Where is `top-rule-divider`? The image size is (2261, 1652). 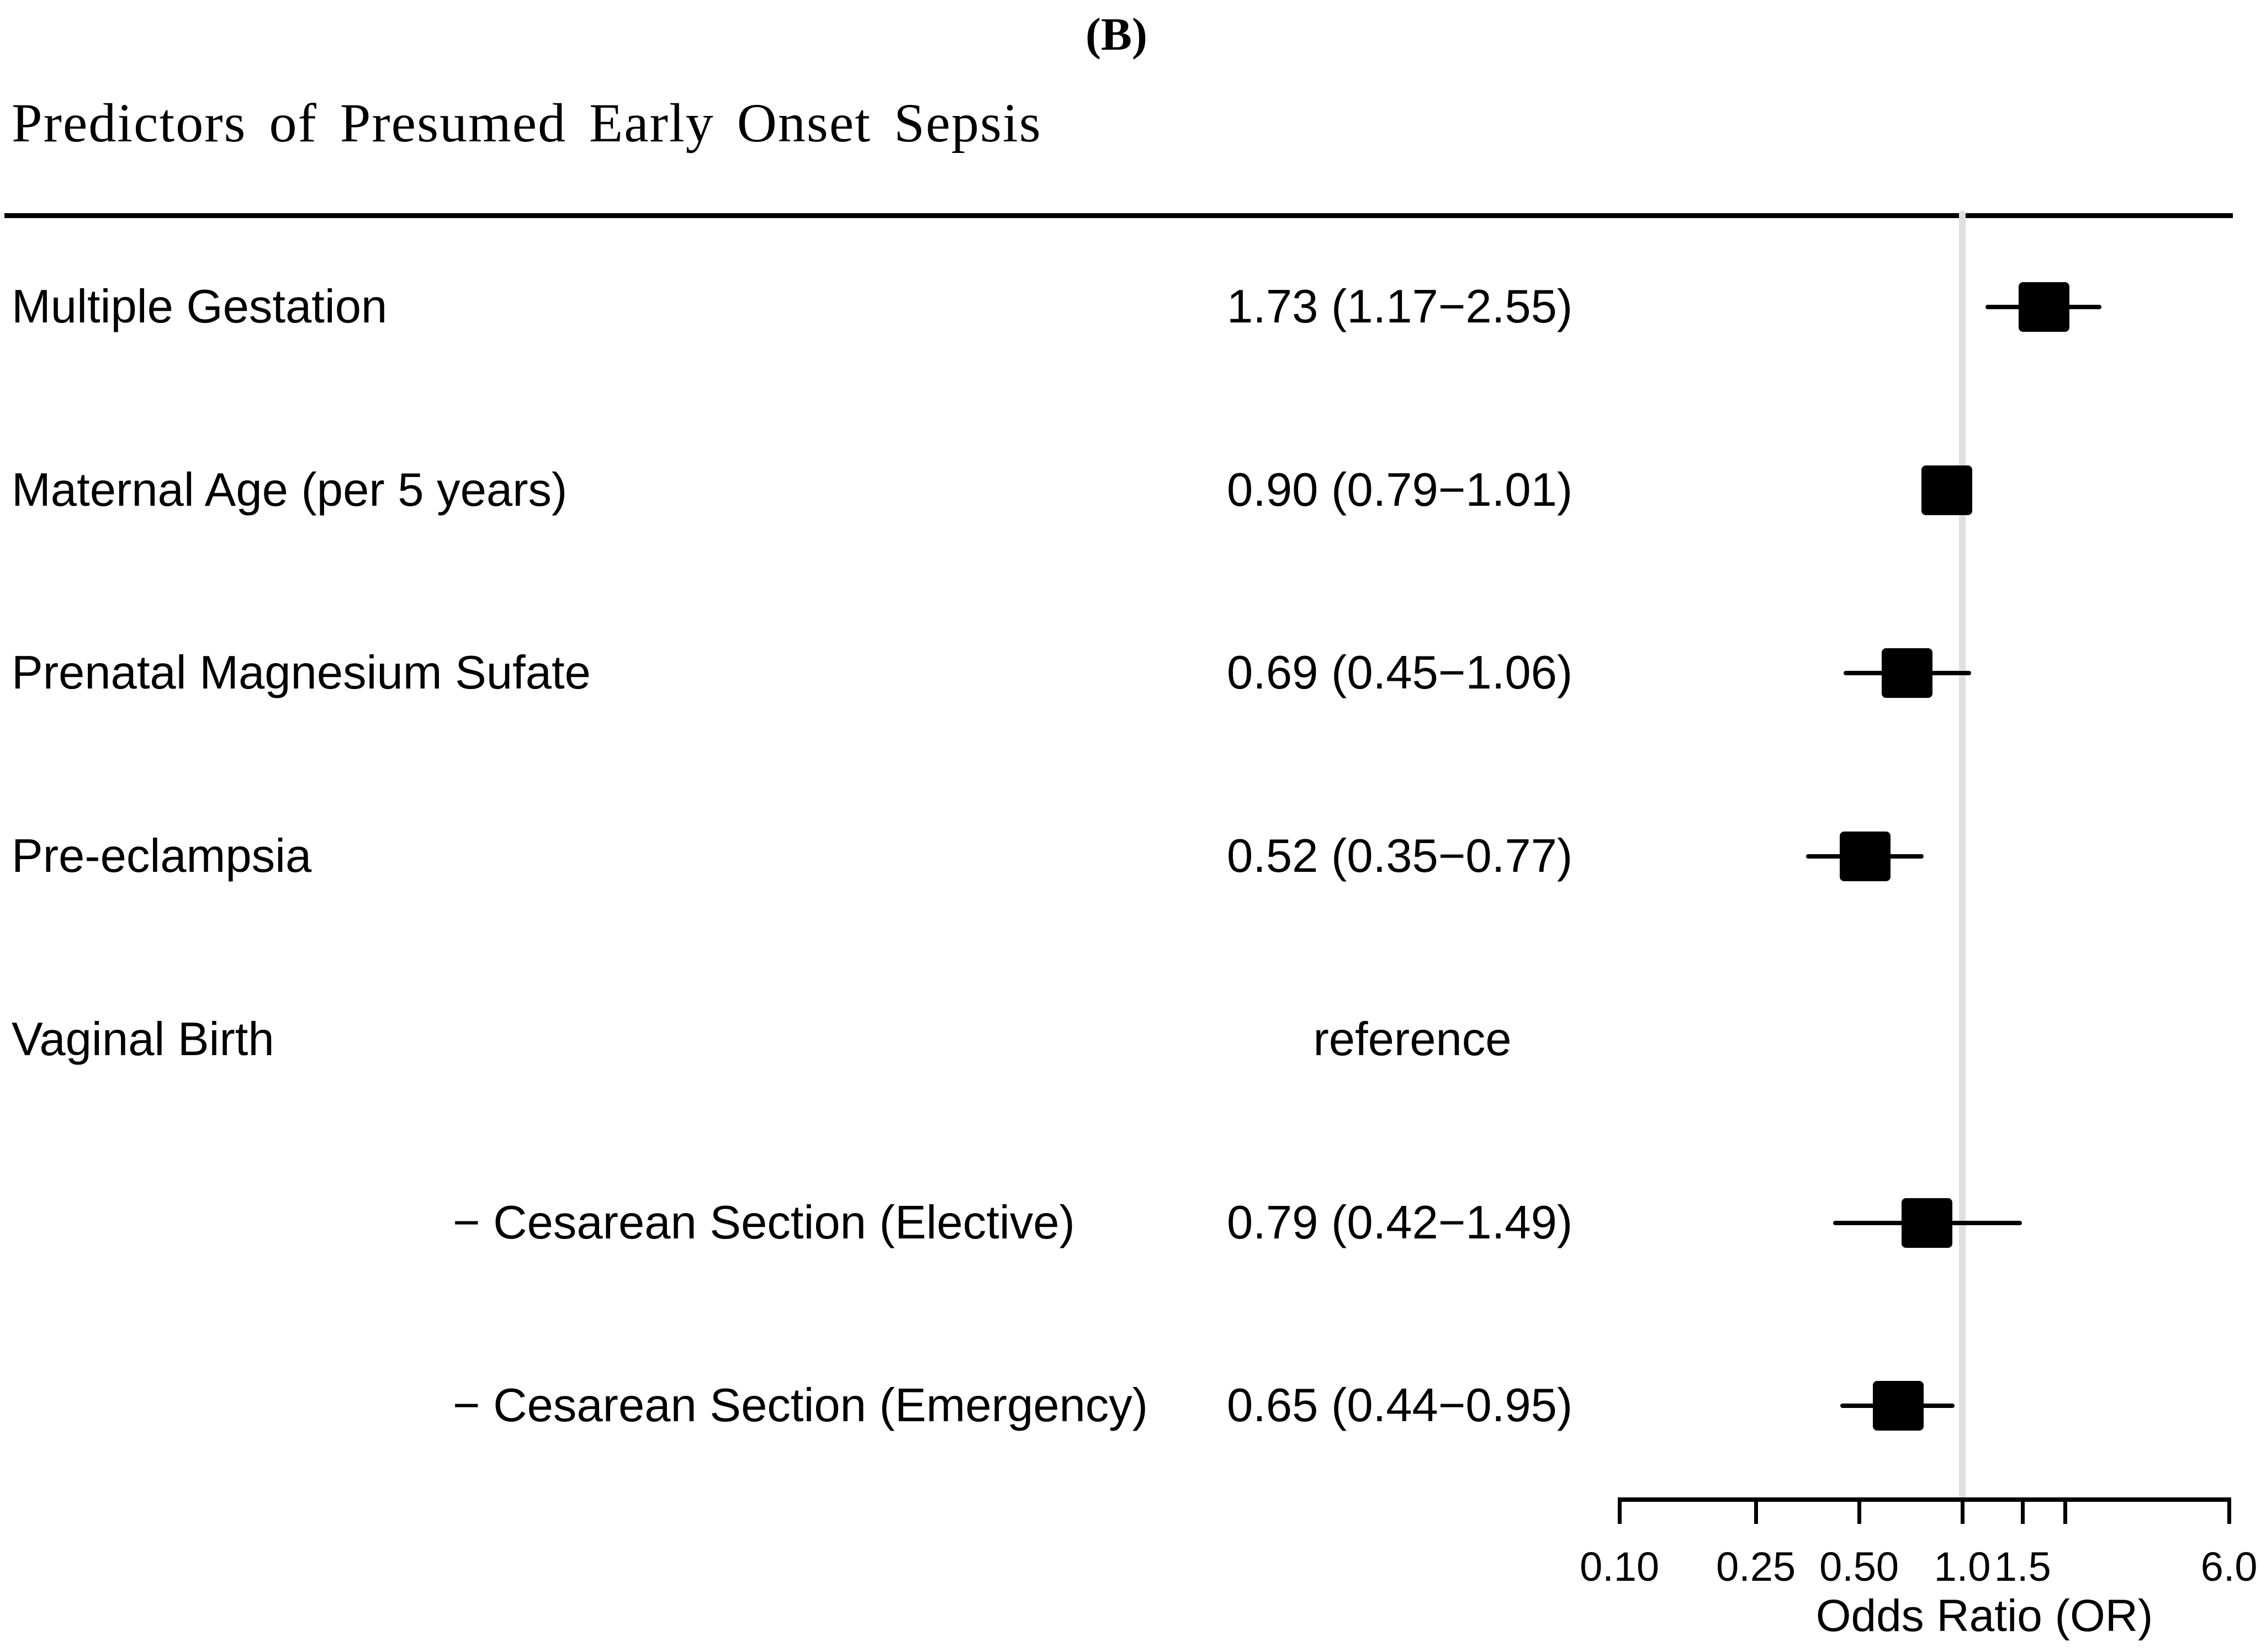
top-rule-divider is located at coordinates (1118, 215).